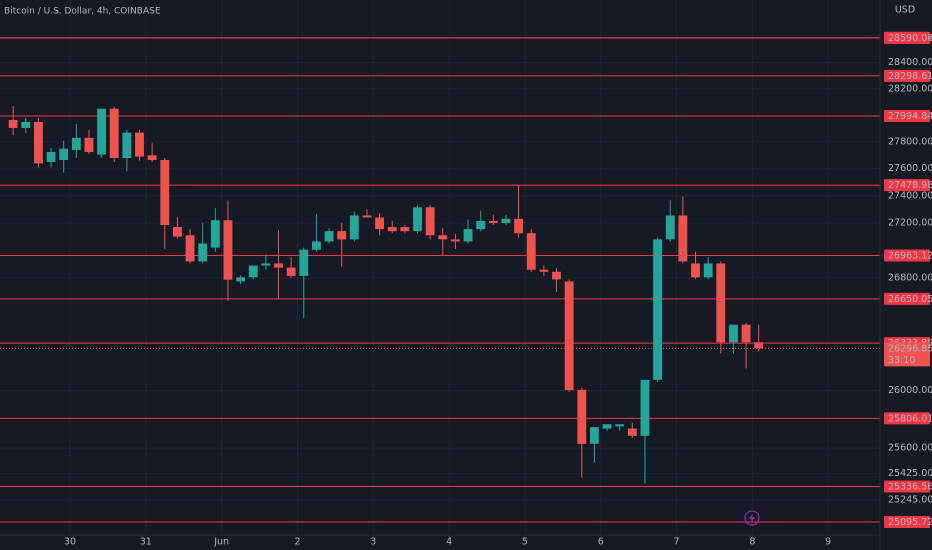  I want to click on level-label: 27994.84, so click(910, 116).